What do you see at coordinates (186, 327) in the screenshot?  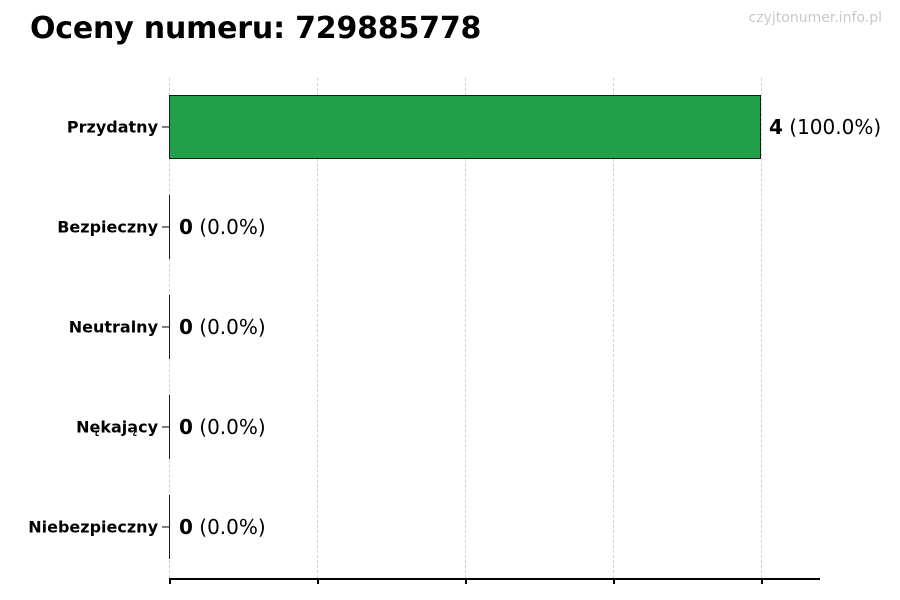 I see `bar-count-neutralny: 0` at bounding box center [186, 327].